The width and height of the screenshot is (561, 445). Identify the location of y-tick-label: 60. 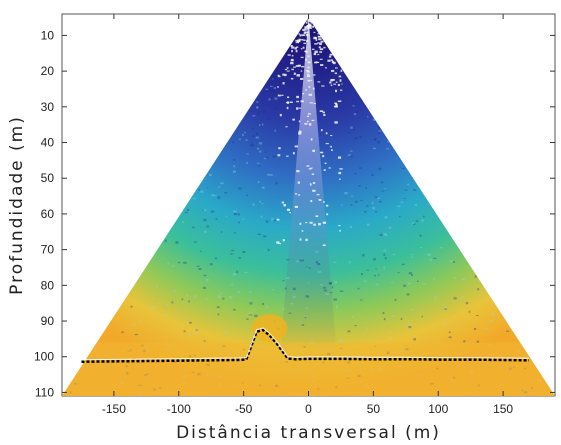
(48, 214).